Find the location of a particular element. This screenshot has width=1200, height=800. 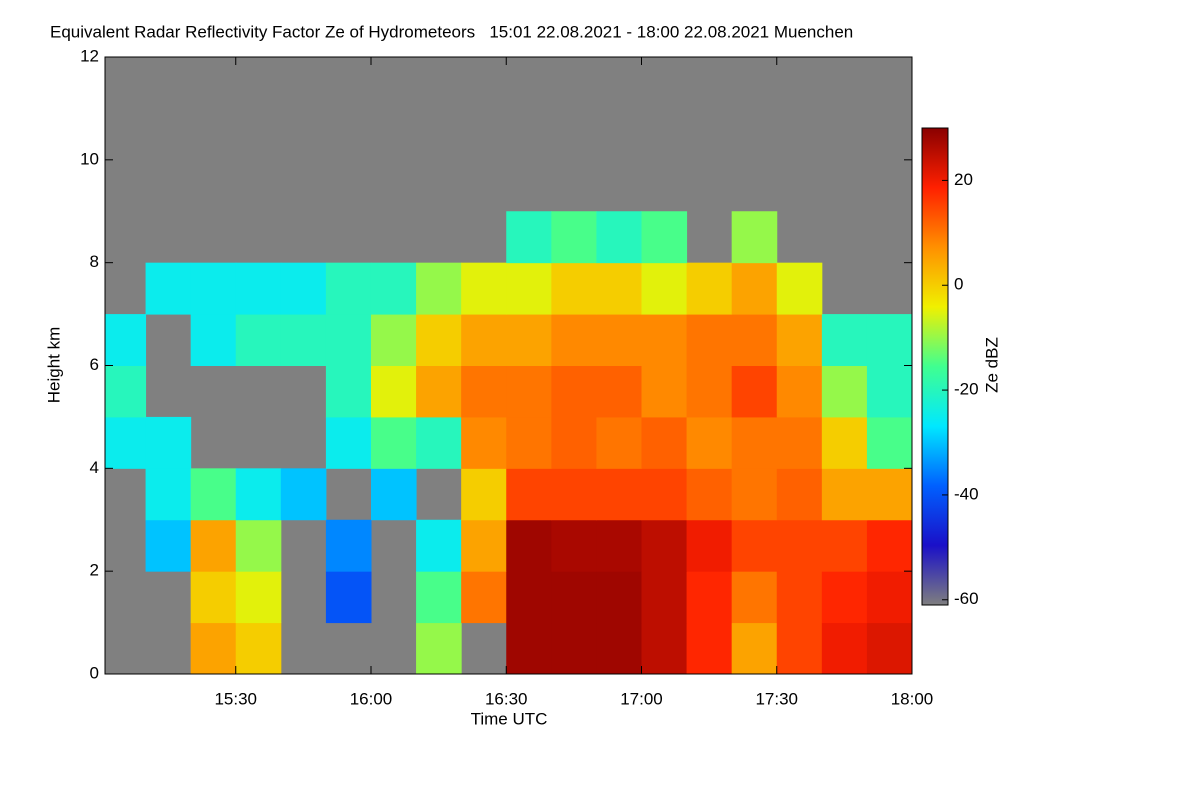

colorbar is located at coordinates (935, 366).